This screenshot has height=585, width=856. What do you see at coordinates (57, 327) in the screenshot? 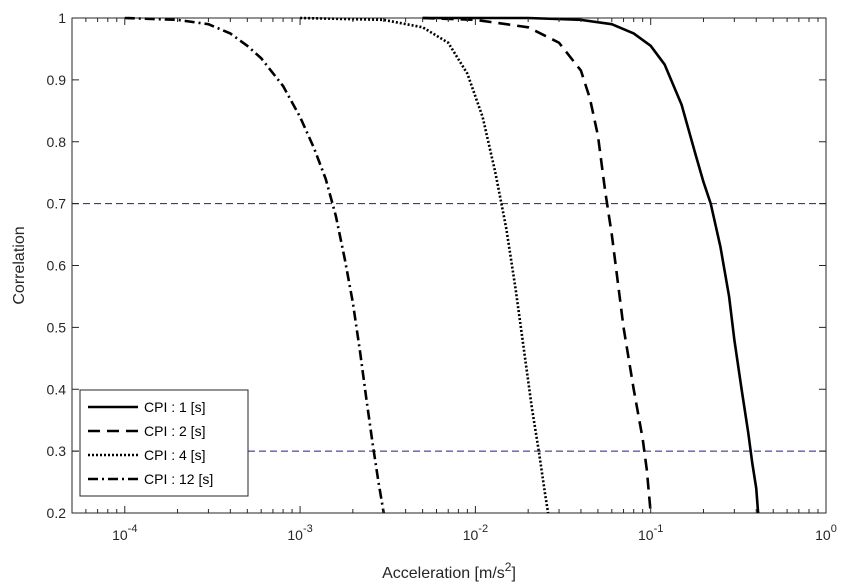
I see `y-tick-label-3: 0.5` at bounding box center [57, 327].